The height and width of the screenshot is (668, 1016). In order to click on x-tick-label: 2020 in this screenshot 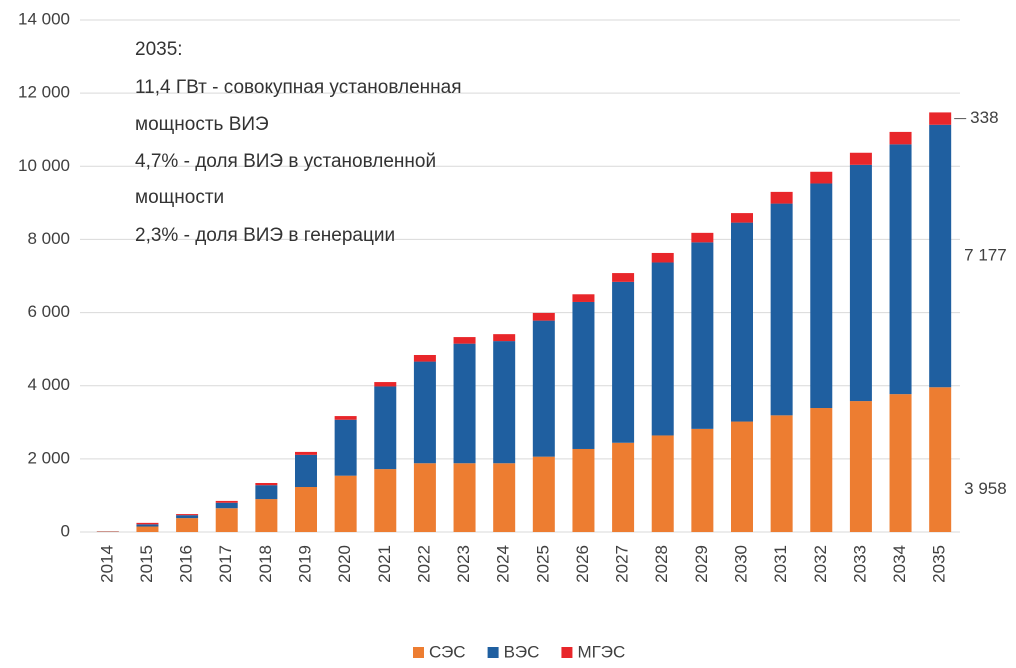, I will do `click(344, 564)`.